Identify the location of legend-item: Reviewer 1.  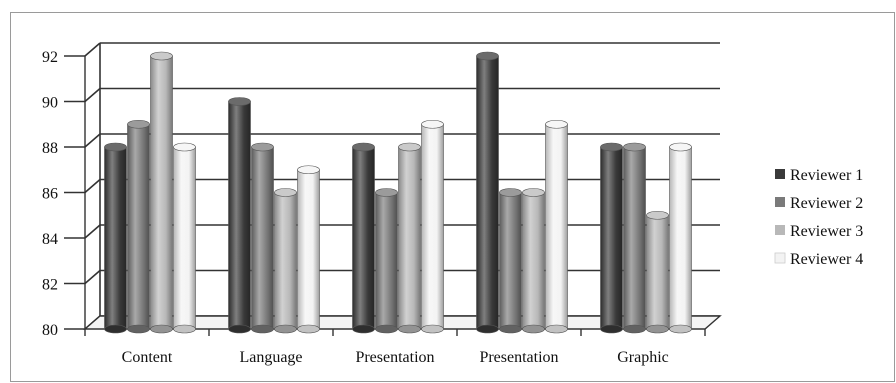
(819, 175).